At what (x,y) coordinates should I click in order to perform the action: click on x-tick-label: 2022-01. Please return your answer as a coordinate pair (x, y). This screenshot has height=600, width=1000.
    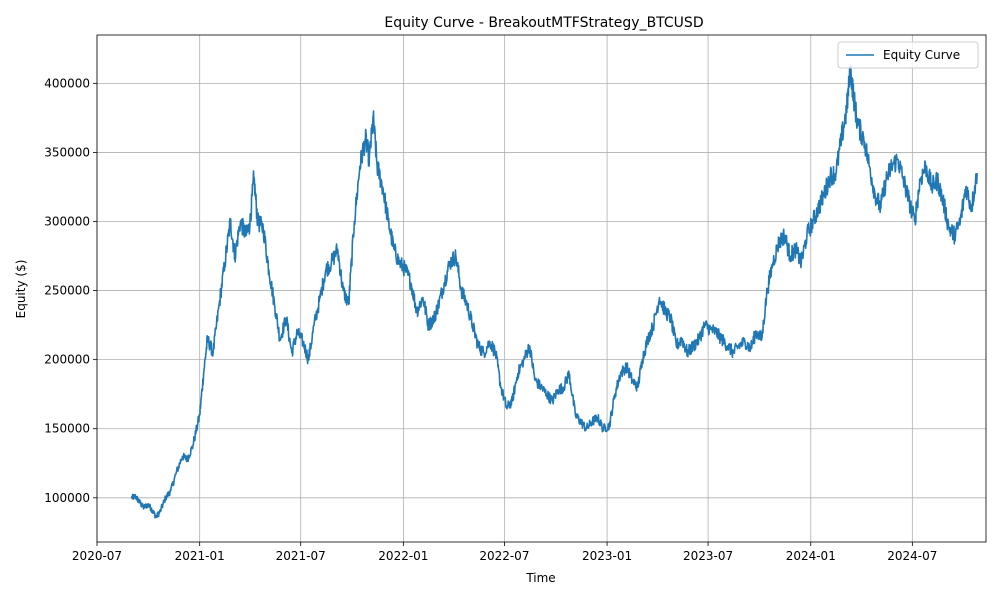
    Looking at the image, I should click on (403, 556).